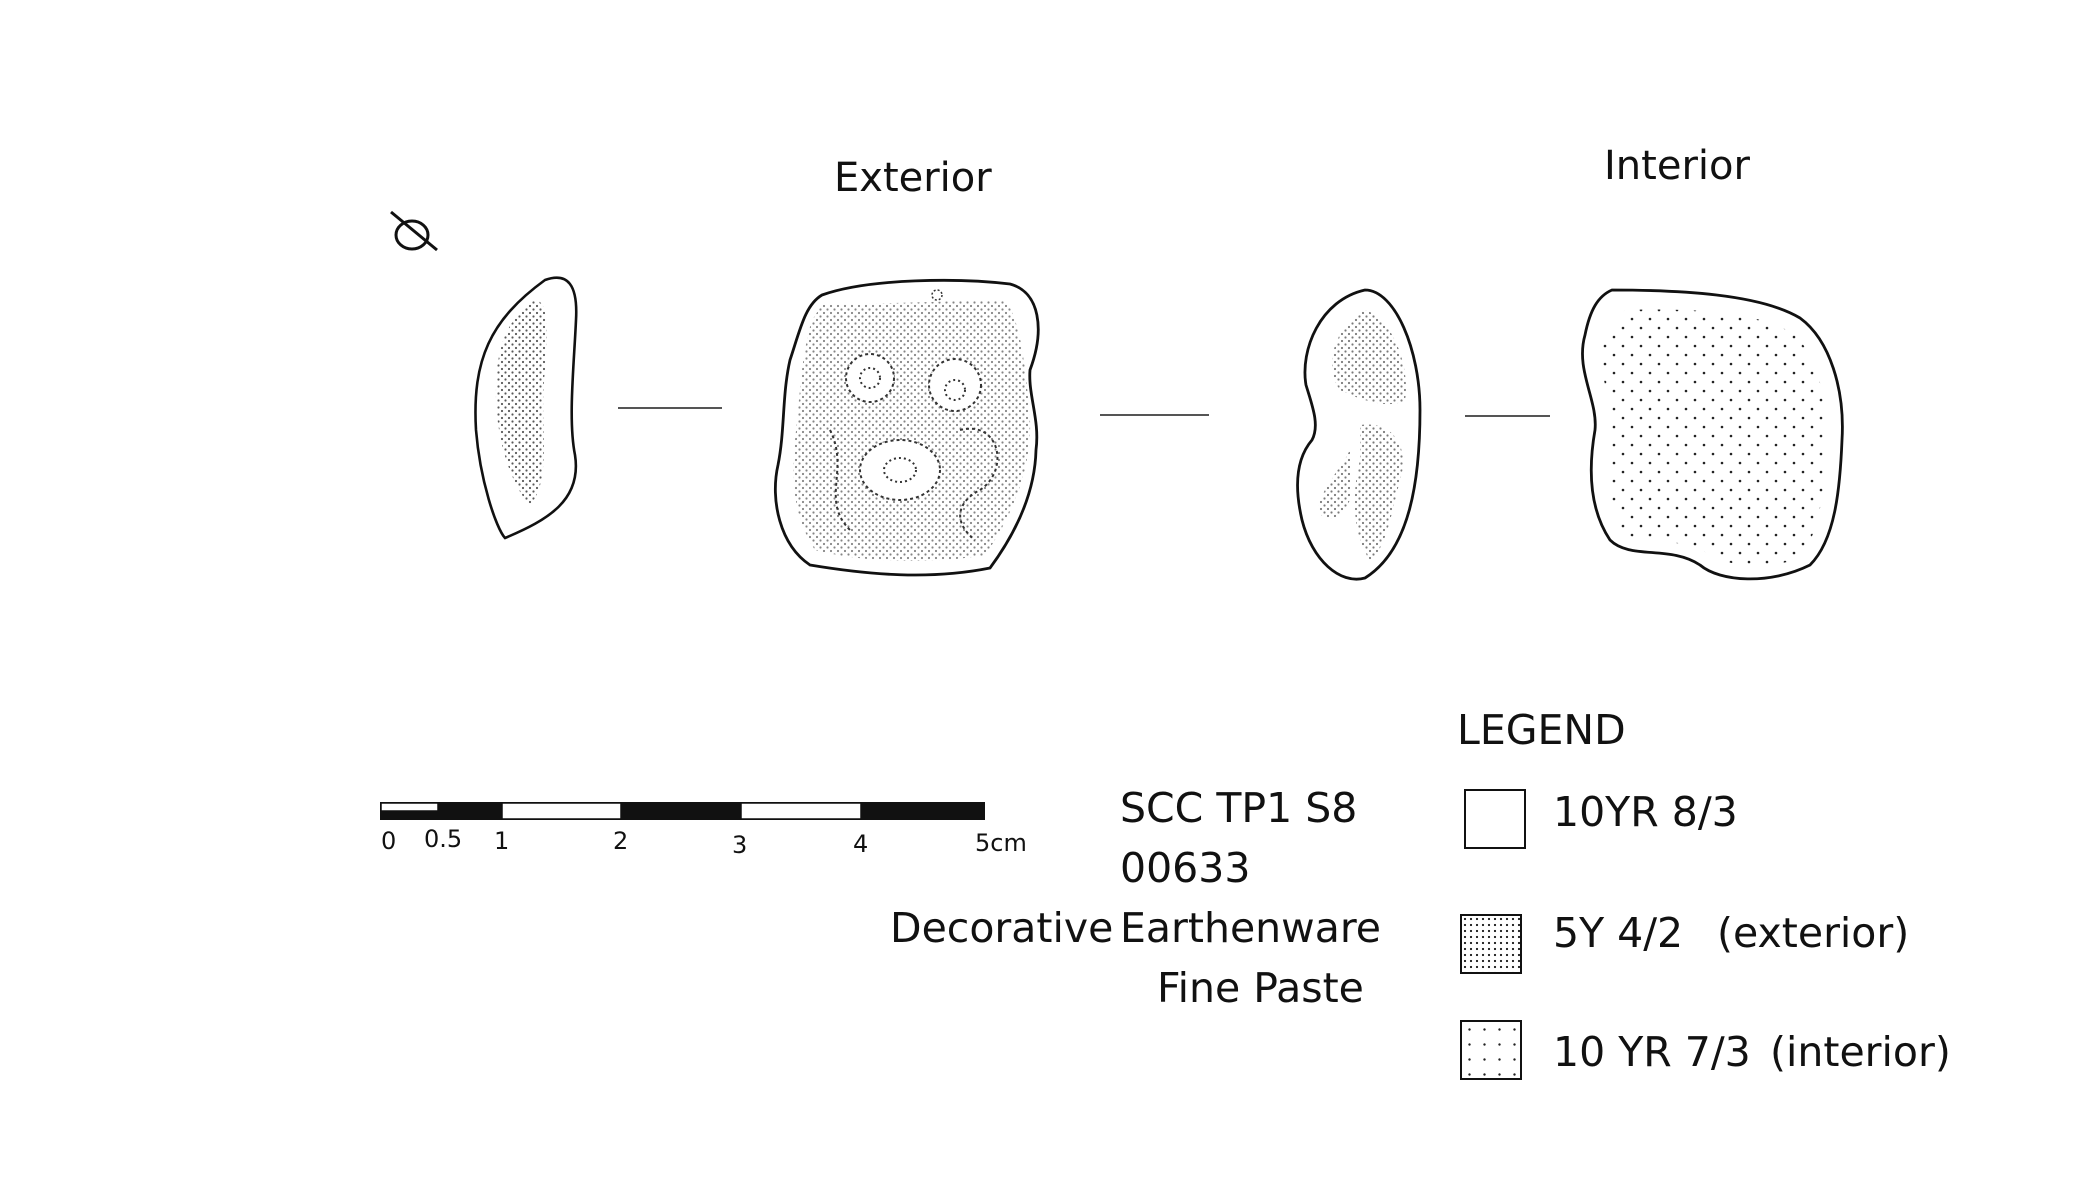  I want to click on sherd-interior-face, so click(1712, 434).